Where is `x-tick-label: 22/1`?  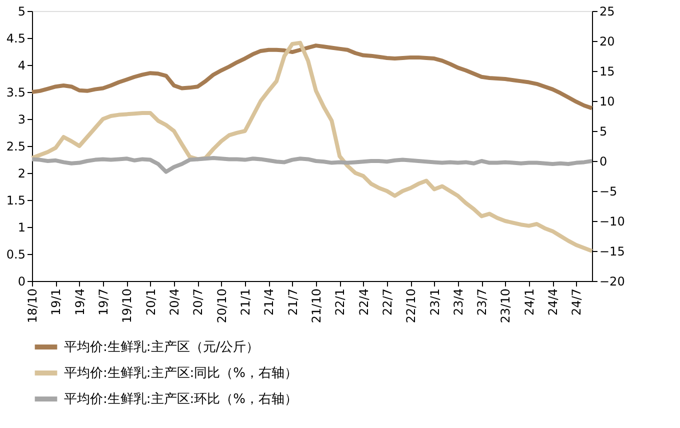 x-tick-label: 22/1 is located at coordinates (340, 302).